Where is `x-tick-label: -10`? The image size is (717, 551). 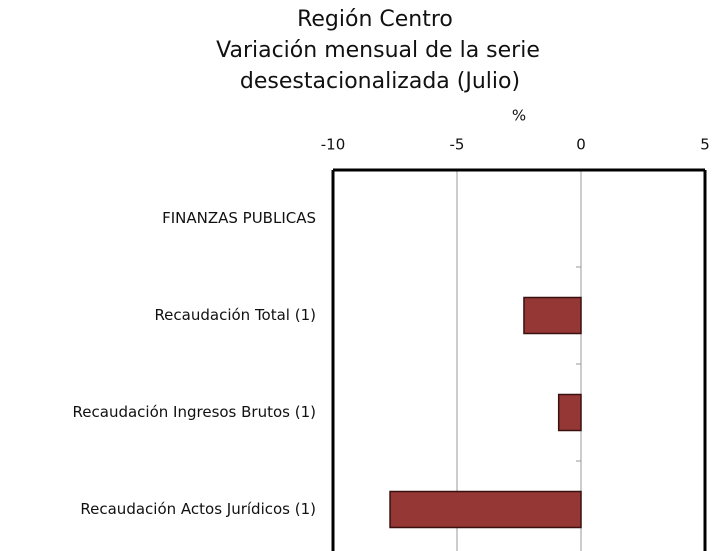 x-tick-label: -10 is located at coordinates (333, 145).